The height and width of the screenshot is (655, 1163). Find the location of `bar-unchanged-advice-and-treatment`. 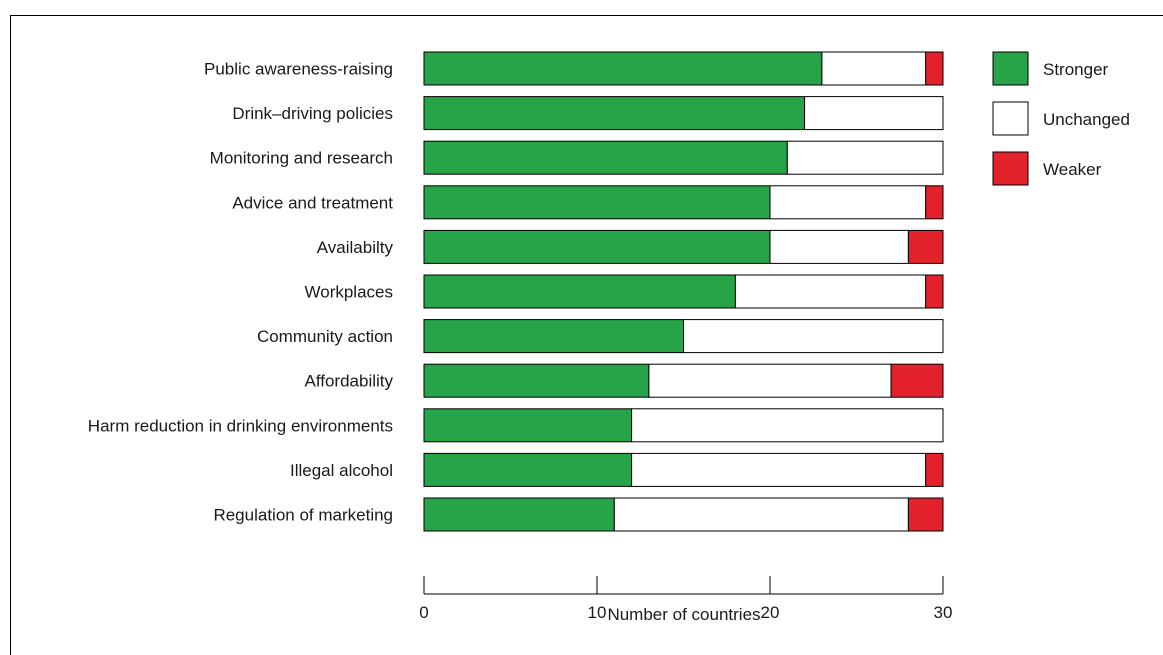

bar-unchanged-advice-and-treatment is located at coordinates (848, 202).